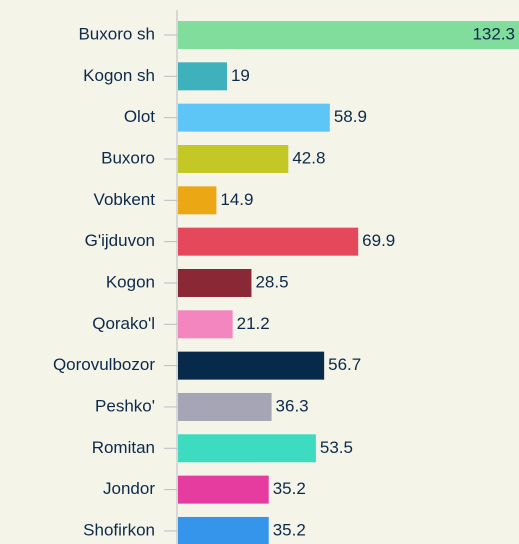  What do you see at coordinates (119, 75) in the screenshot?
I see `y-tick-label: Kogon sh` at bounding box center [119, 75].